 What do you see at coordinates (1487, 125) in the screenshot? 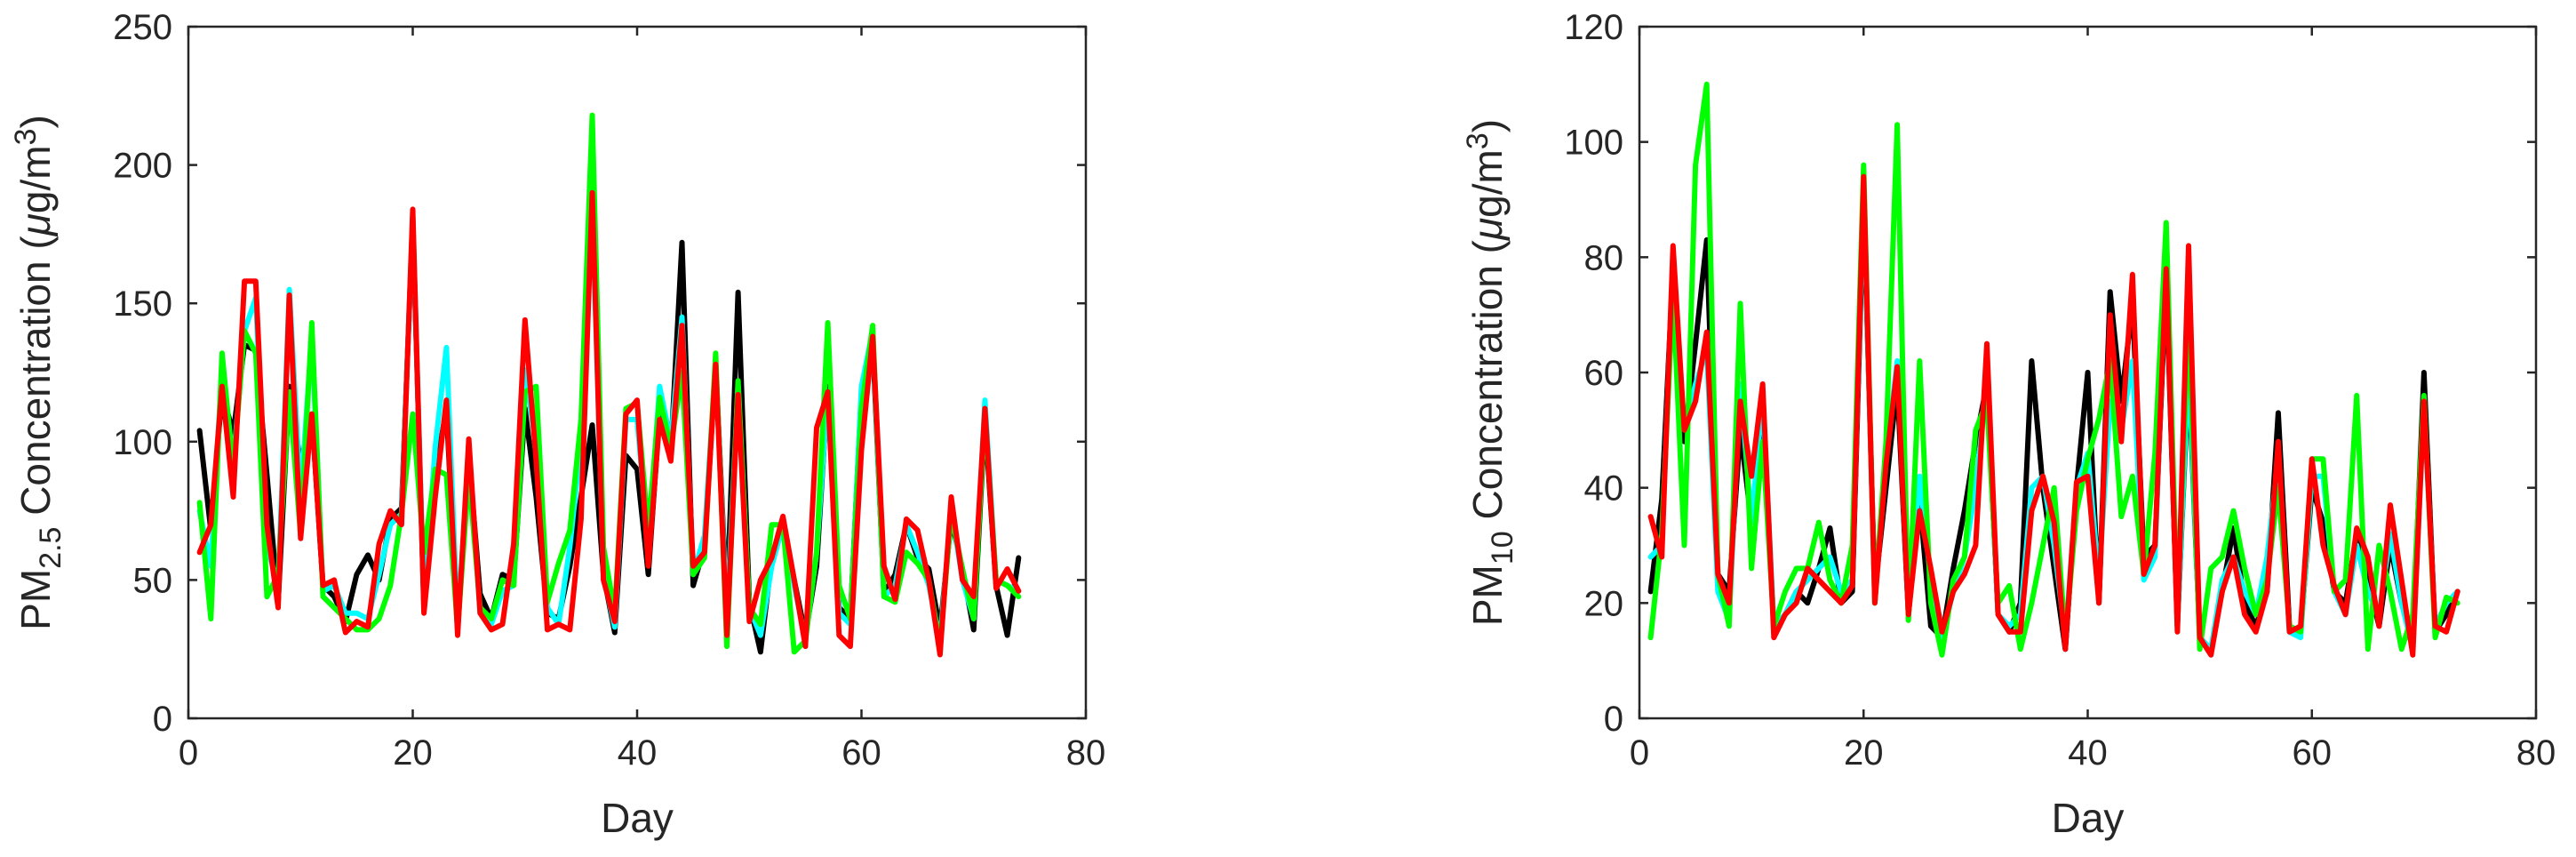
I see `pm10-ylabel-suffix: )` at bounding box center [1487, 125].